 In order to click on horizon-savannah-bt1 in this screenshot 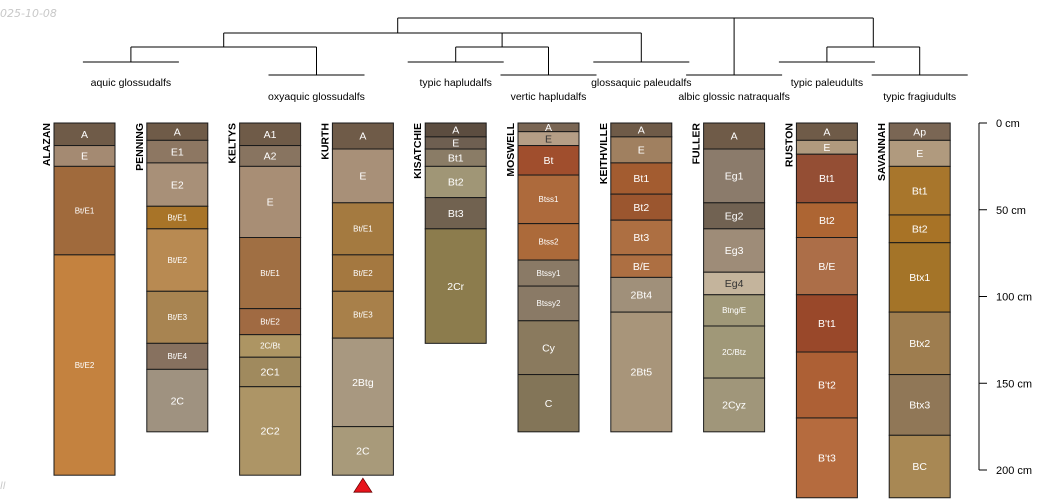, I will do `click(919, 190)`.